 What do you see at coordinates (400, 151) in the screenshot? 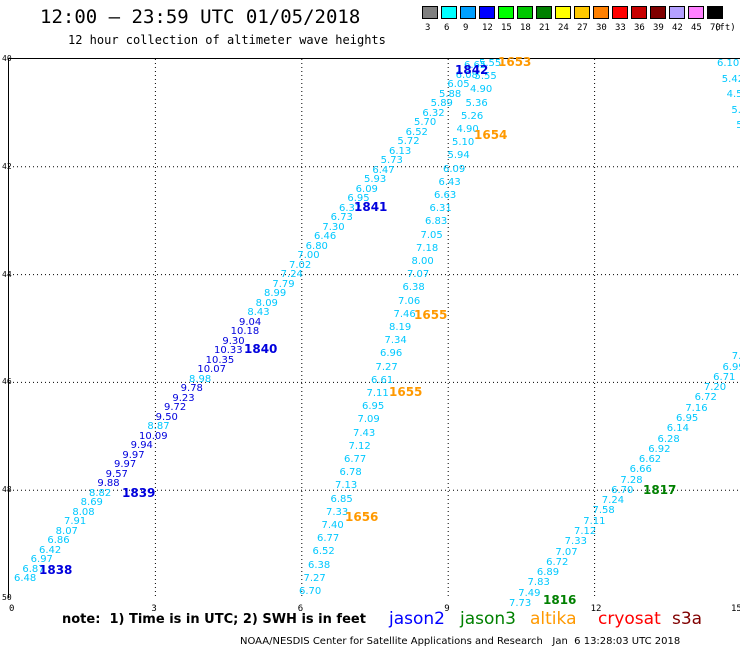
I see `wave-height-label: 6.13` at bounding box center [400, 151].